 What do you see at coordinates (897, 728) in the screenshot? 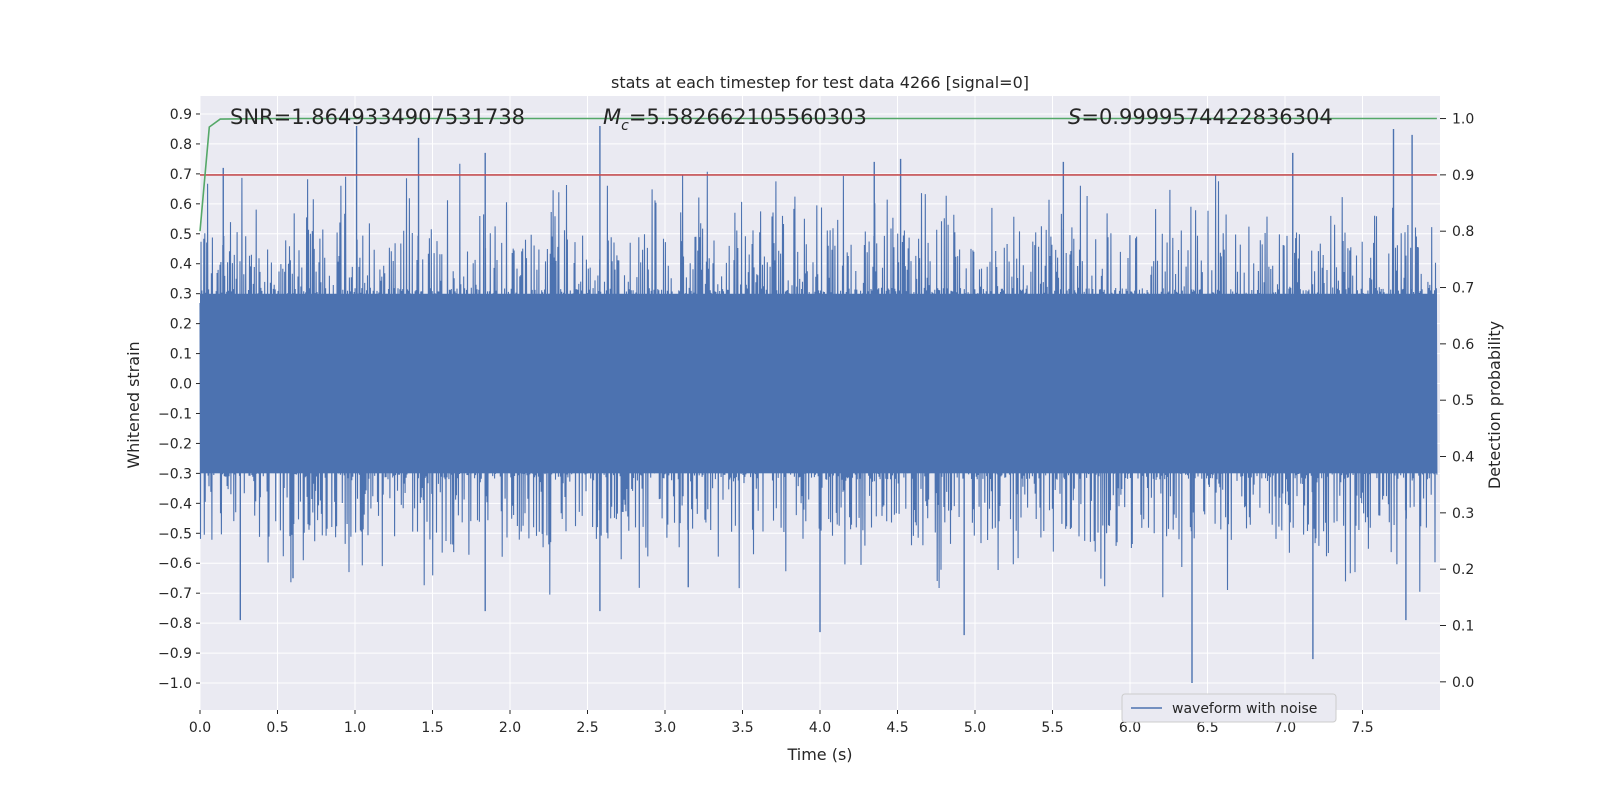
I see `x-tick-label: 4.5` at bounding box center [897, 728].